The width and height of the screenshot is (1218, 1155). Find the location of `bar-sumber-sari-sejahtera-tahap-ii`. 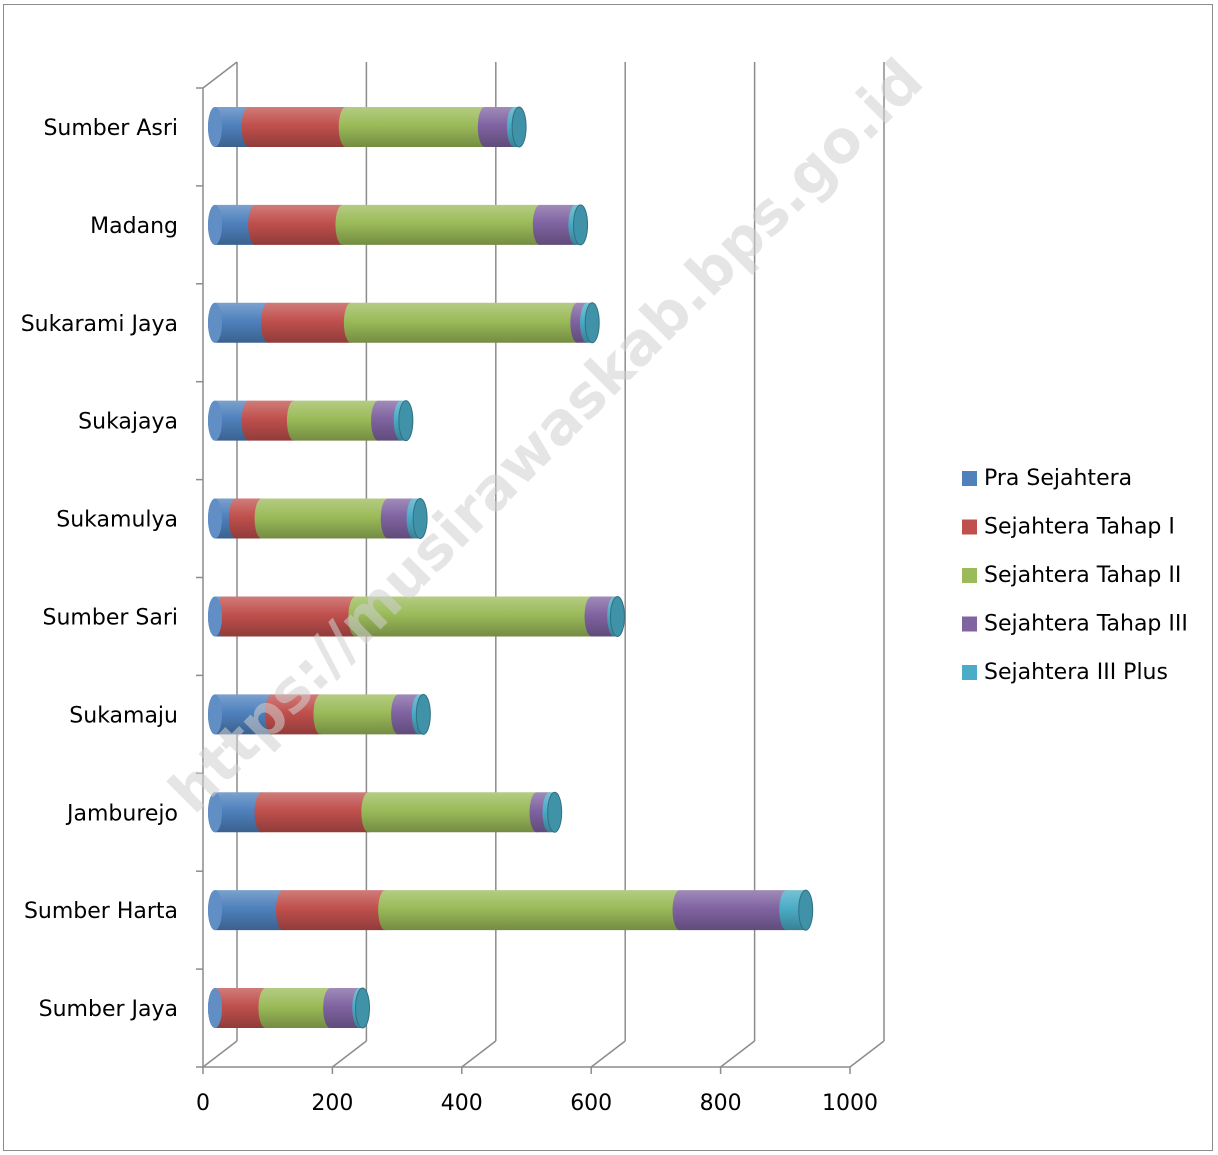

bar-sumber-sari-sejahtera-tahap-ii is located at coordinates (473, 616).